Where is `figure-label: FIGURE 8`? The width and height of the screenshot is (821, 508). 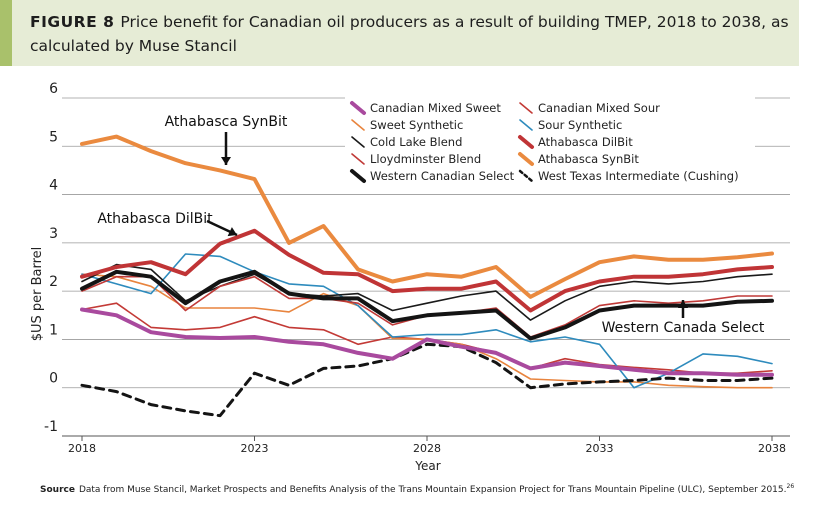 figure-label: FIGURE 8 is located at coordinates (72, 22).